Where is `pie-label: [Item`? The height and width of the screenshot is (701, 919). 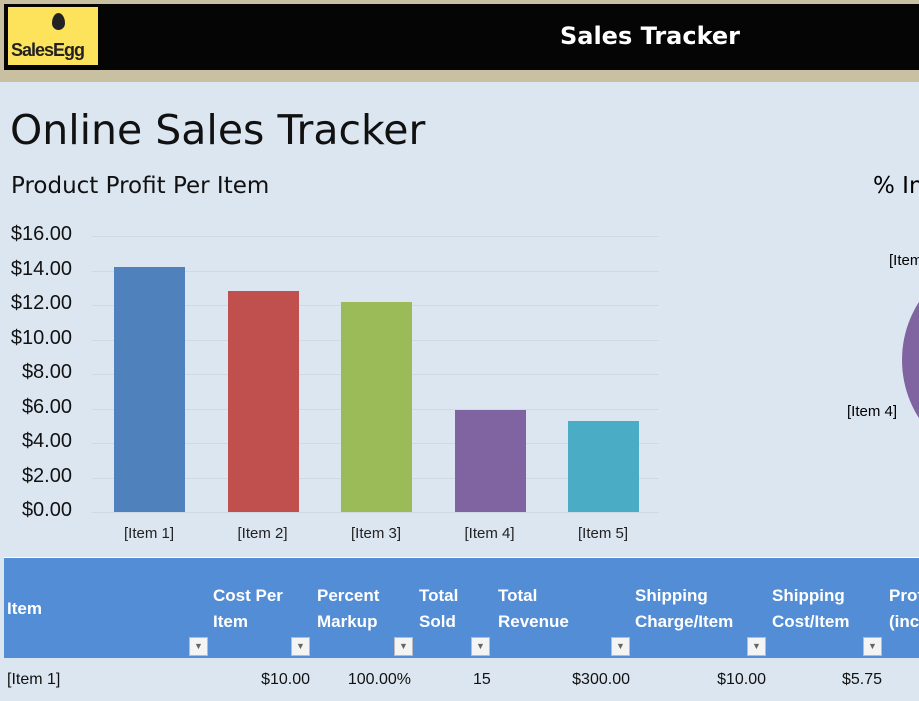
pie-label: [Item is located at coordinates (904, 260).